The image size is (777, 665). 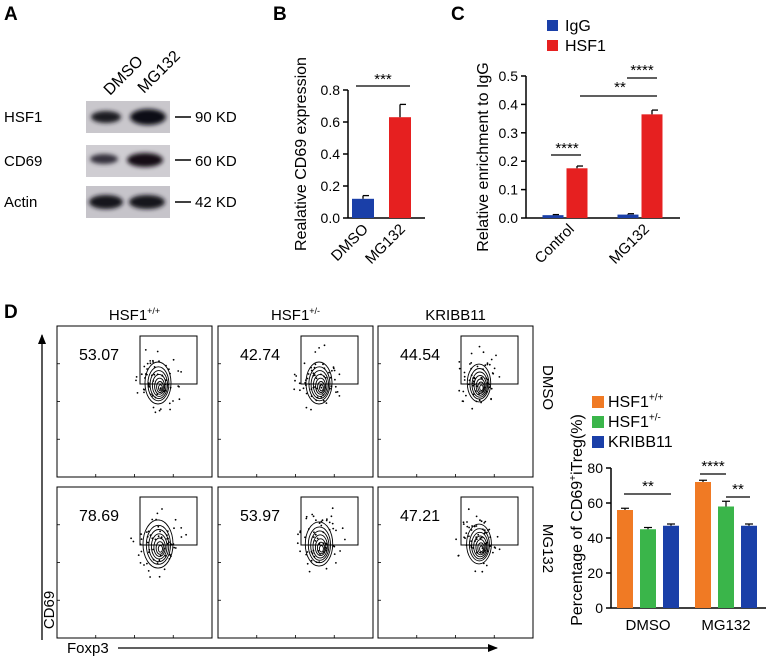 What do you see at coordinates (483, 156) in the screenshot?
I see `y-axis-label: Relative enrichment to IgG` at bounding box center [483, 156].